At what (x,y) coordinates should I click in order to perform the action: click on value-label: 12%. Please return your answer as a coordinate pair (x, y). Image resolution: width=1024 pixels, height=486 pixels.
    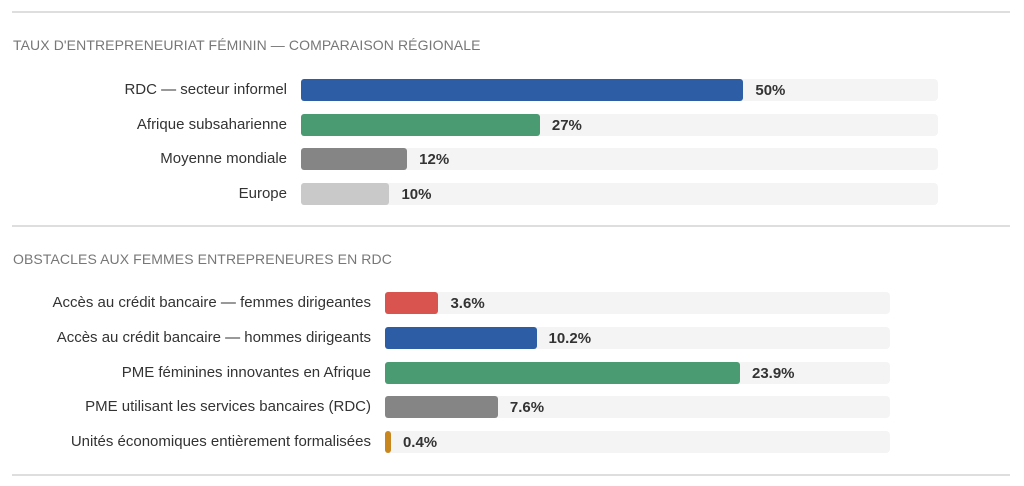
    Looking at the image, I should click on (434, 159).